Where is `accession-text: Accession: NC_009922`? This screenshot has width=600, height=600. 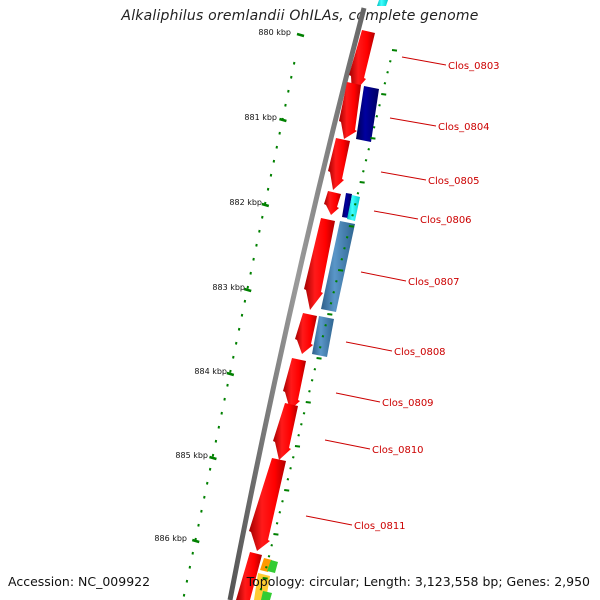
accession-text: Accession: NC_009922 is located at coordinates (79, 581).